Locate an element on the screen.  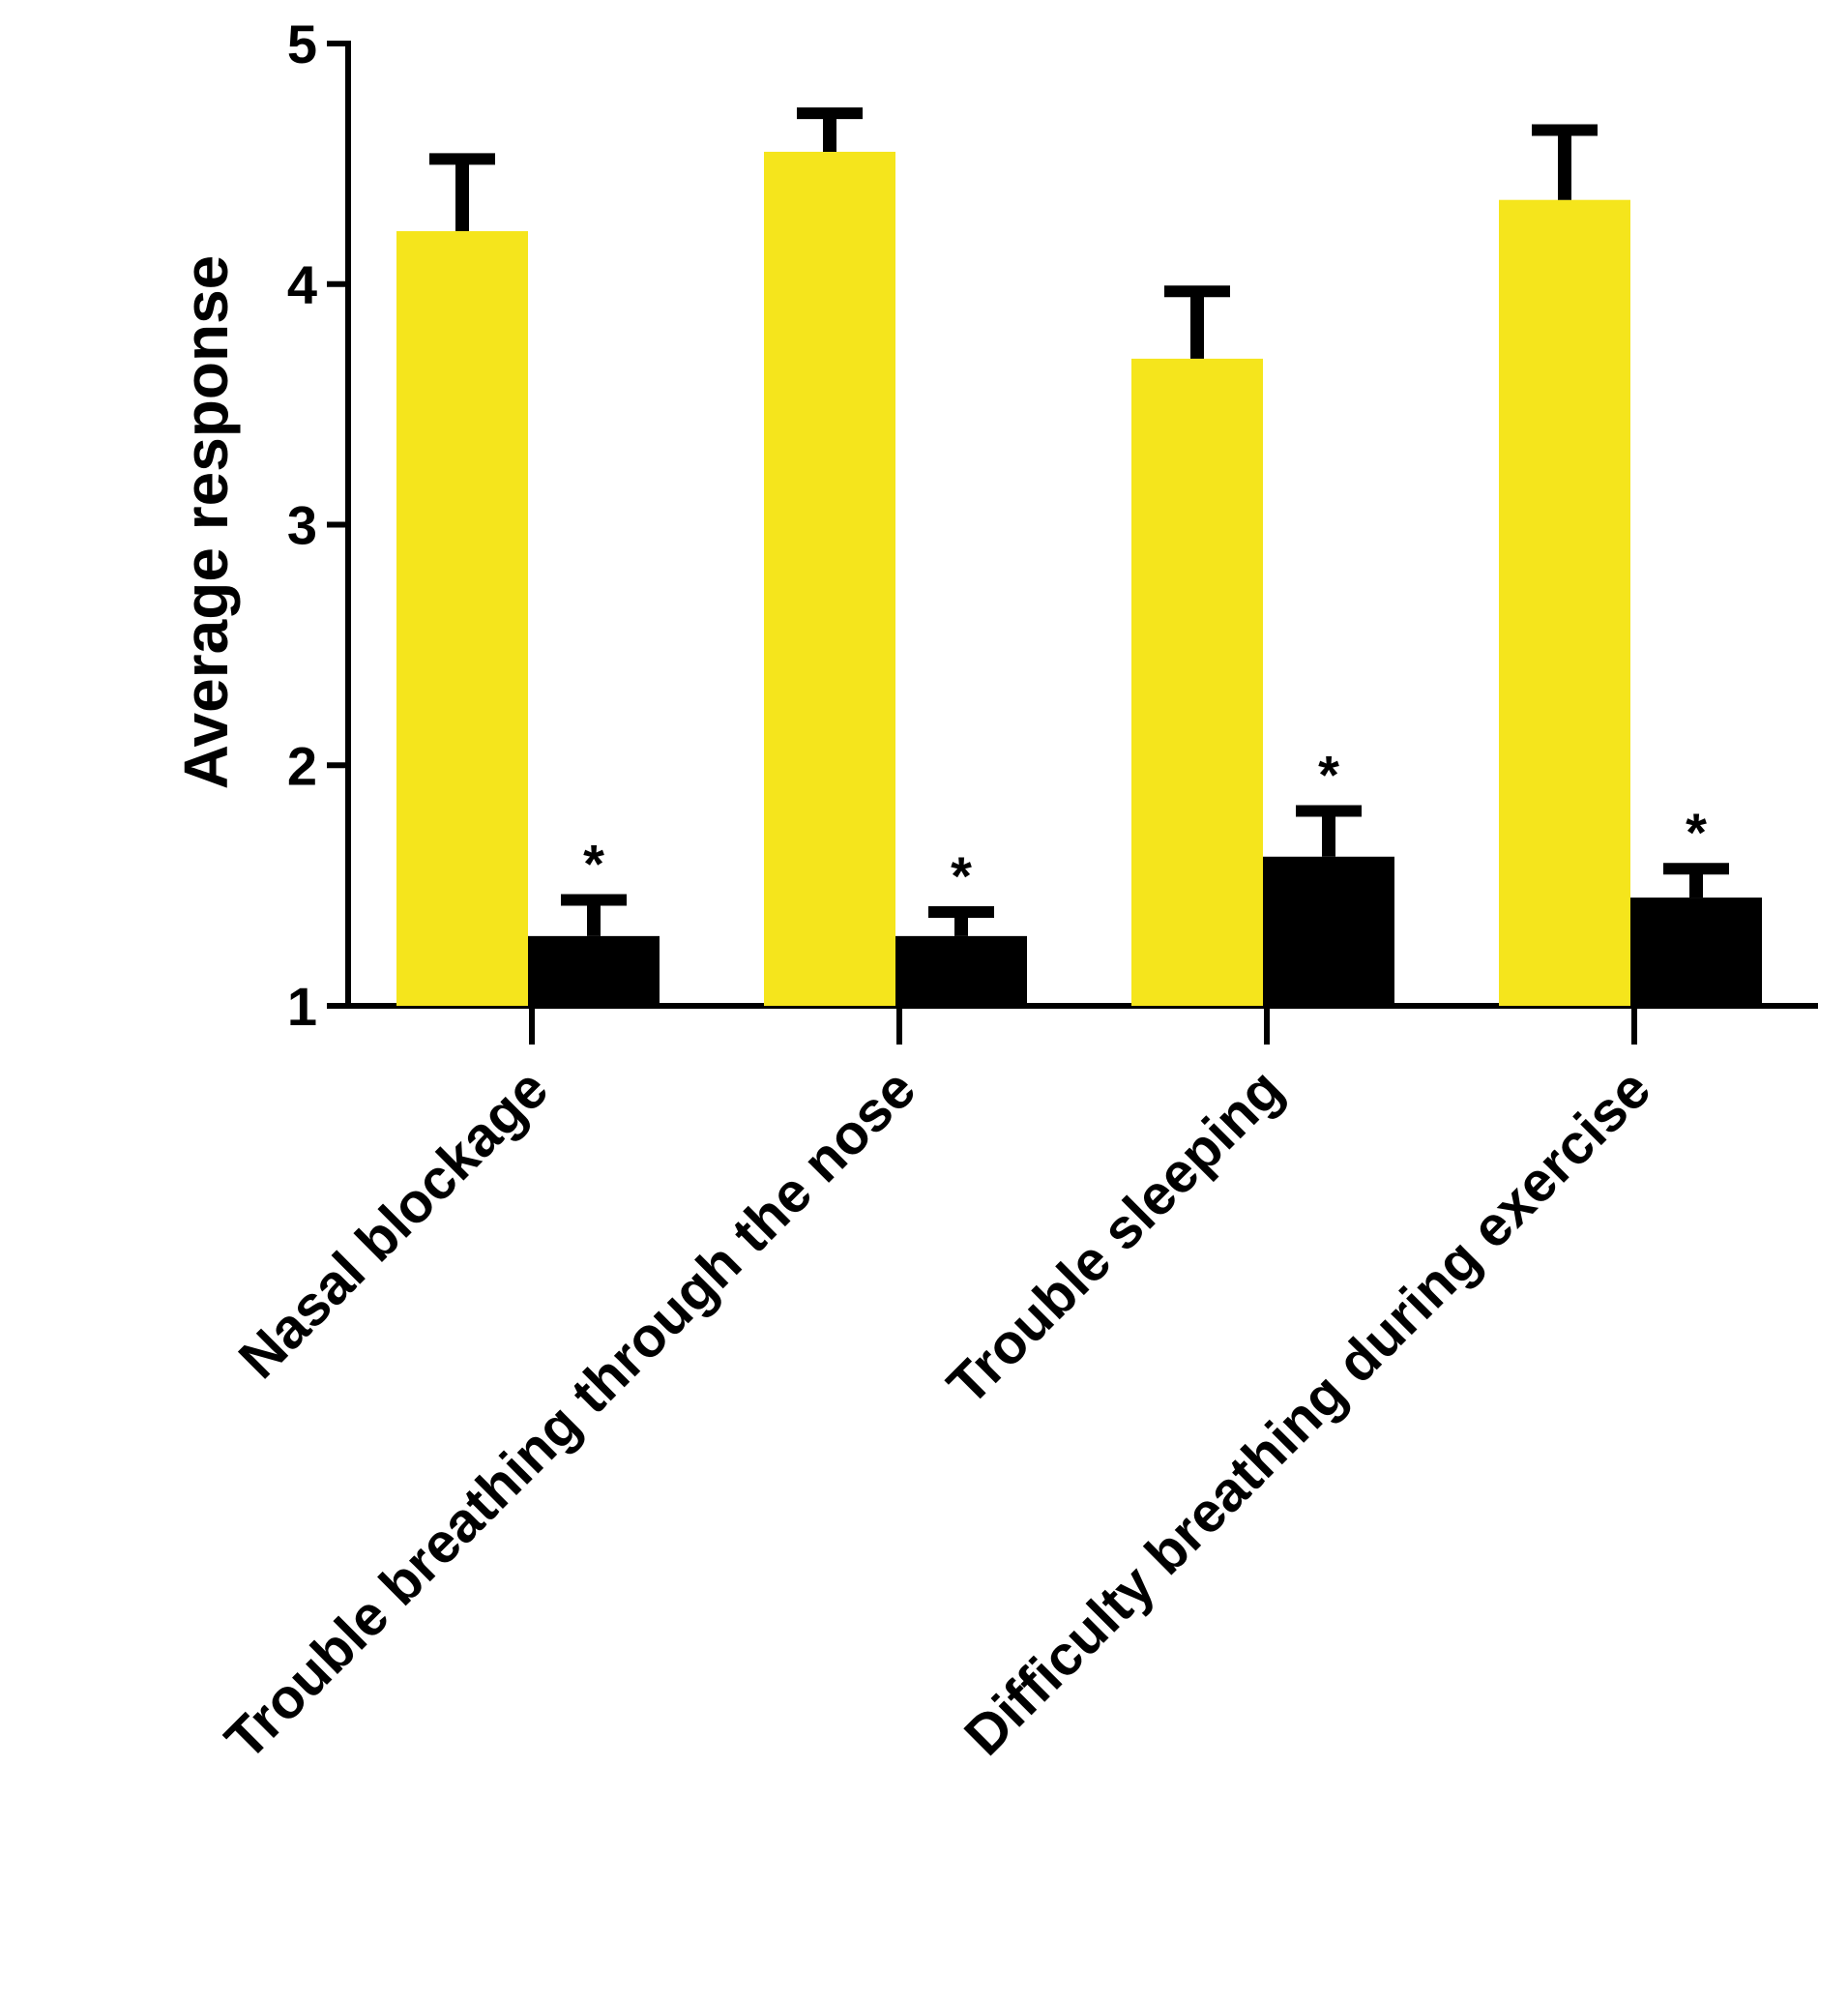
x-tick-label: Trouble breathing through the nose is located at coordinates (571, 1414).